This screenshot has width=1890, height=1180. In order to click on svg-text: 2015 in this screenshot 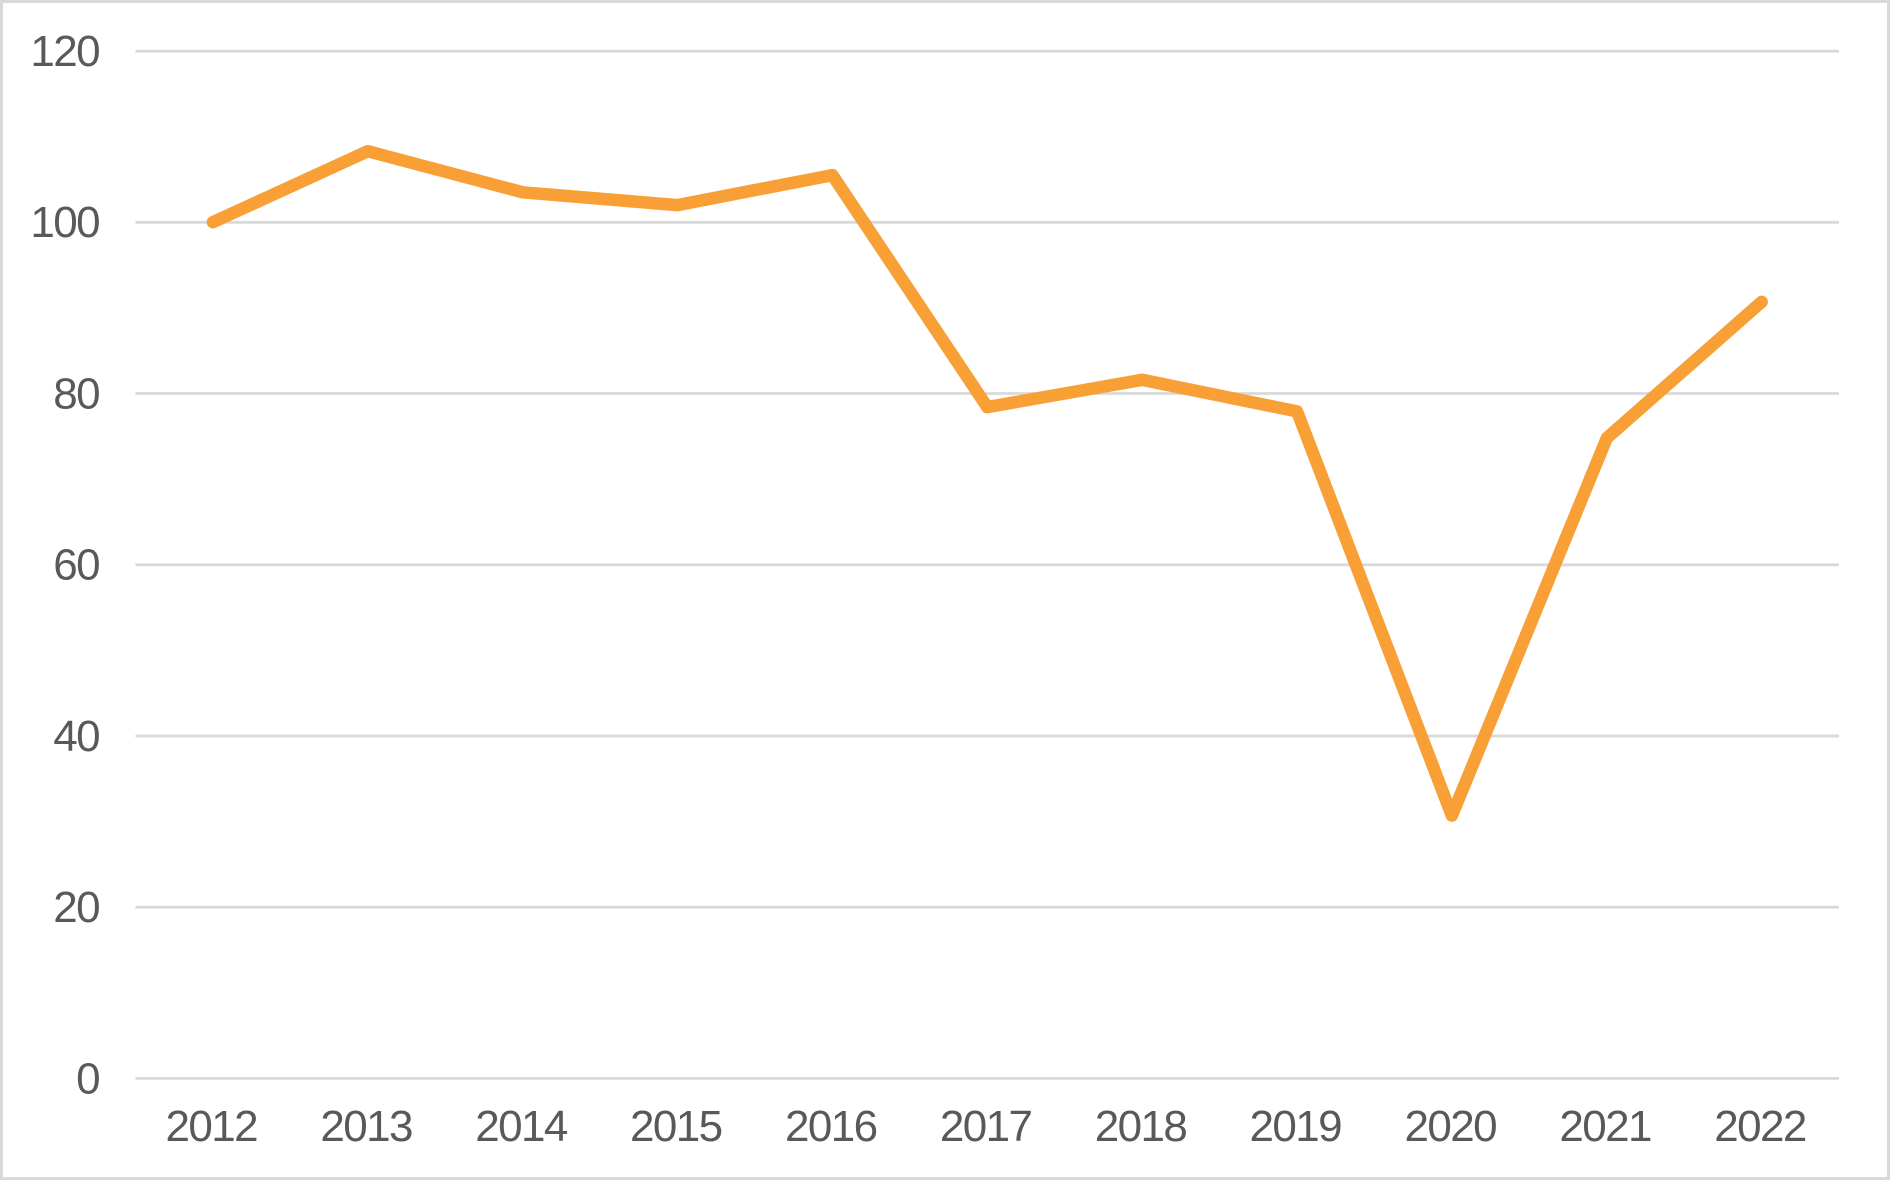, I will do `click(676, 1126)`.